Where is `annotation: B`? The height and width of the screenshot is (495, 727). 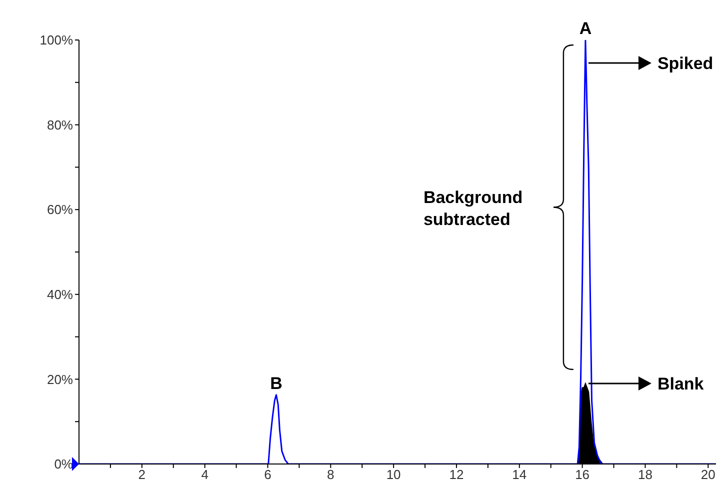 annotation: B is located at coordinates (276, 383).